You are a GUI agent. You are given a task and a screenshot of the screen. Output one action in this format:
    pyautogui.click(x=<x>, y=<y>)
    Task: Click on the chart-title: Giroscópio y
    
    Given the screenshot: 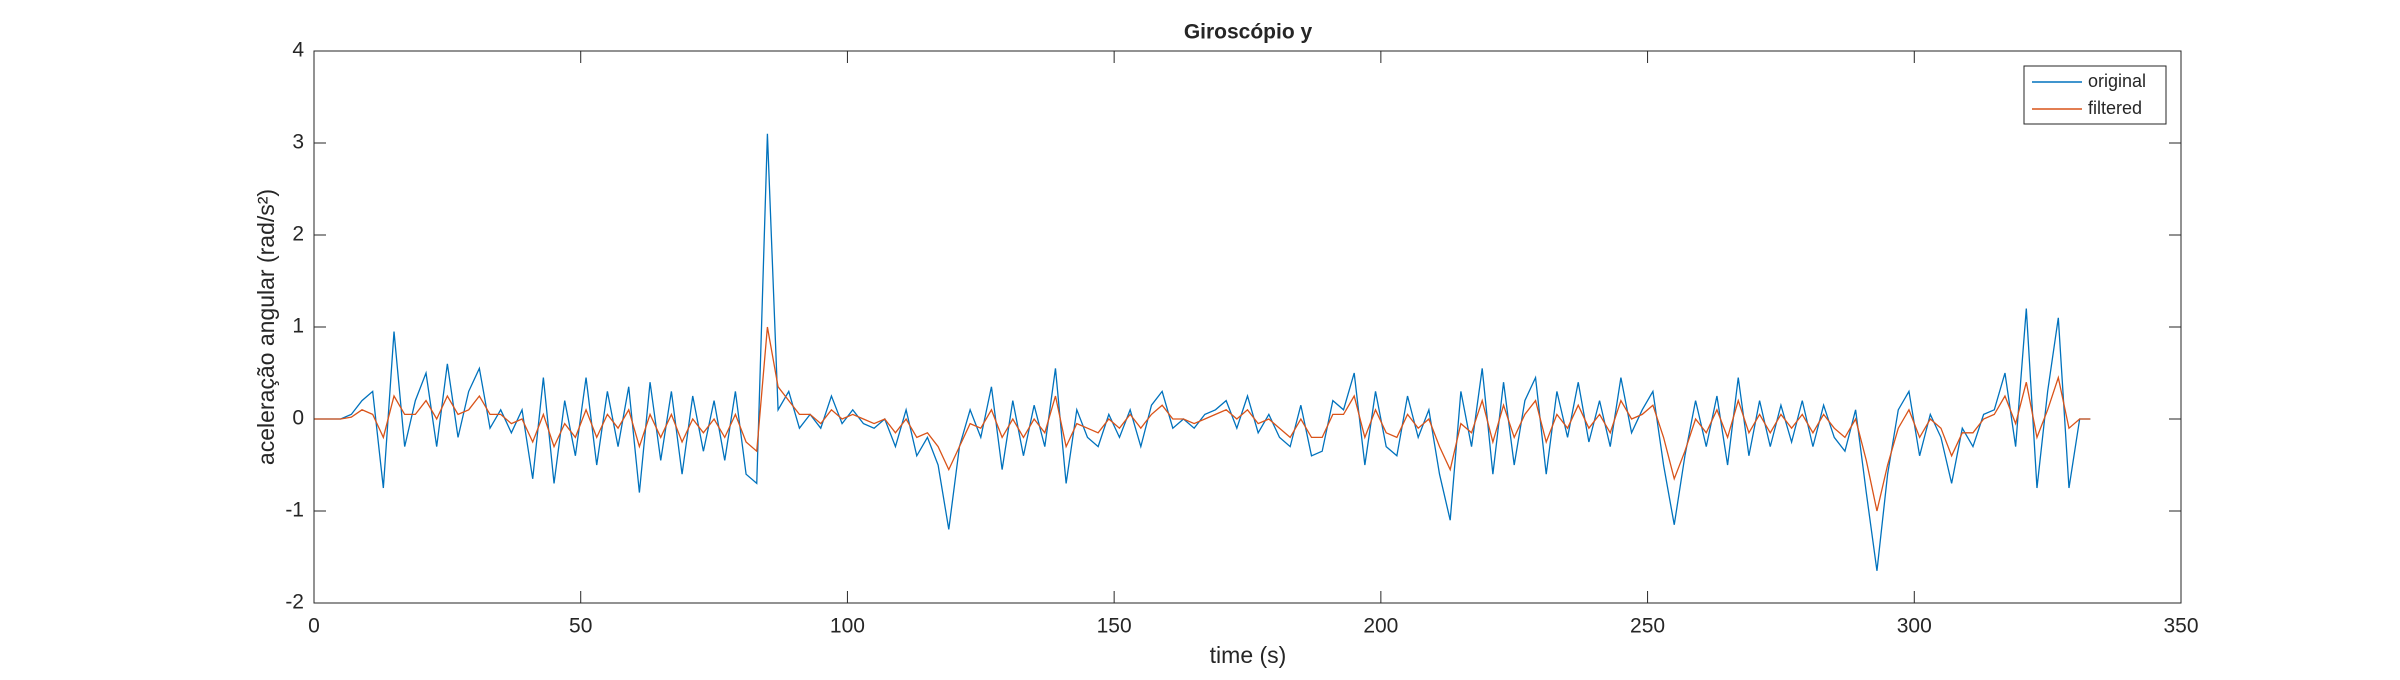 What is the action you would take?
    pyautogui.click(x=1248, y=32)
    